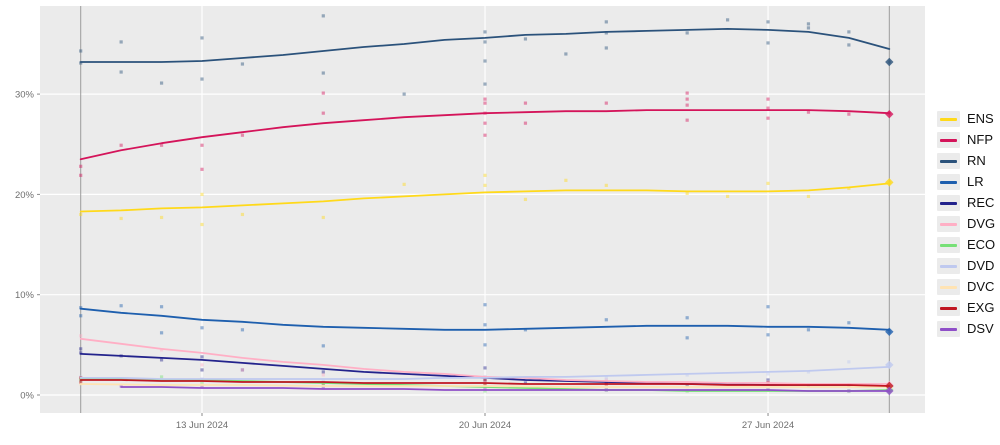 The width and height of the screenshot is (1000, 445). What do you see at coordinates (966, 119) in the screenshot?
I see `legend-item-ENS: ENS` at bounding box center [966, 119].